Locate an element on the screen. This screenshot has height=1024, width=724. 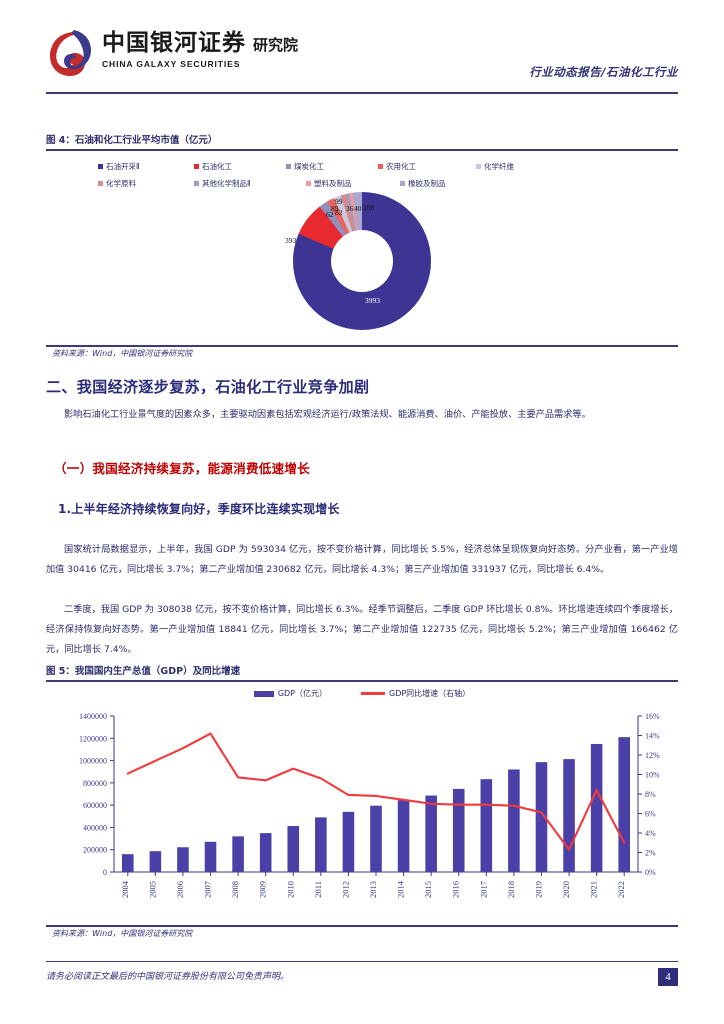
legend-label-8: 橡胶及制品 is located at coordinates (427, 183).